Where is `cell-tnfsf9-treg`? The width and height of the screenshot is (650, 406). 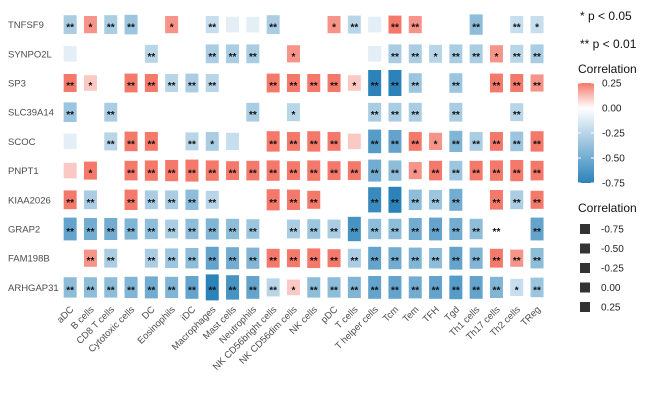
cell-tnfsf9-treg is located at coordinates (537, 25).